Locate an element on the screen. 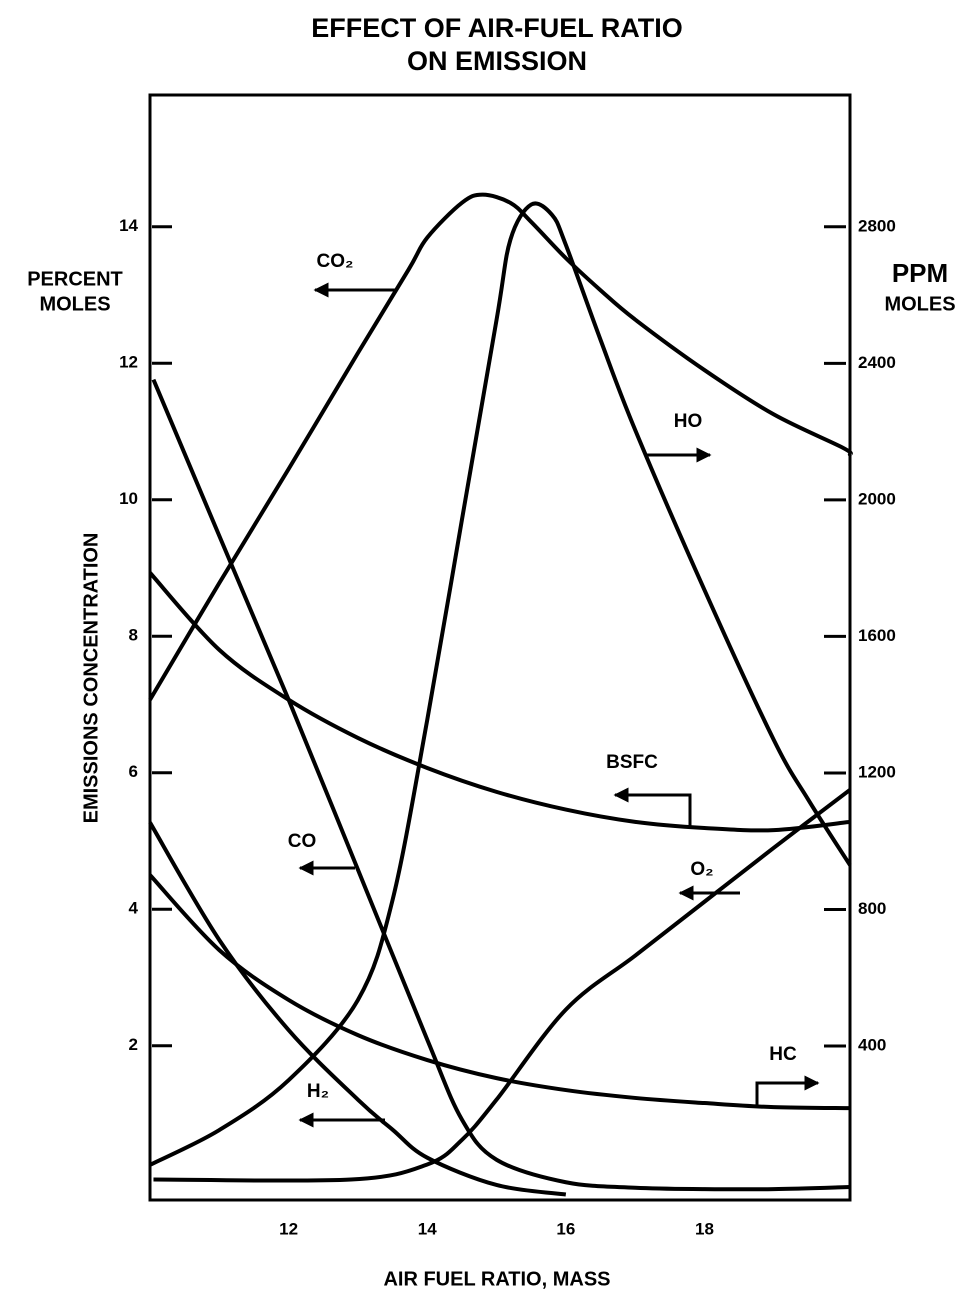 This screenshot has height=1291, width=971. y-tick-label: 8 is located at coordinates (133, 635).